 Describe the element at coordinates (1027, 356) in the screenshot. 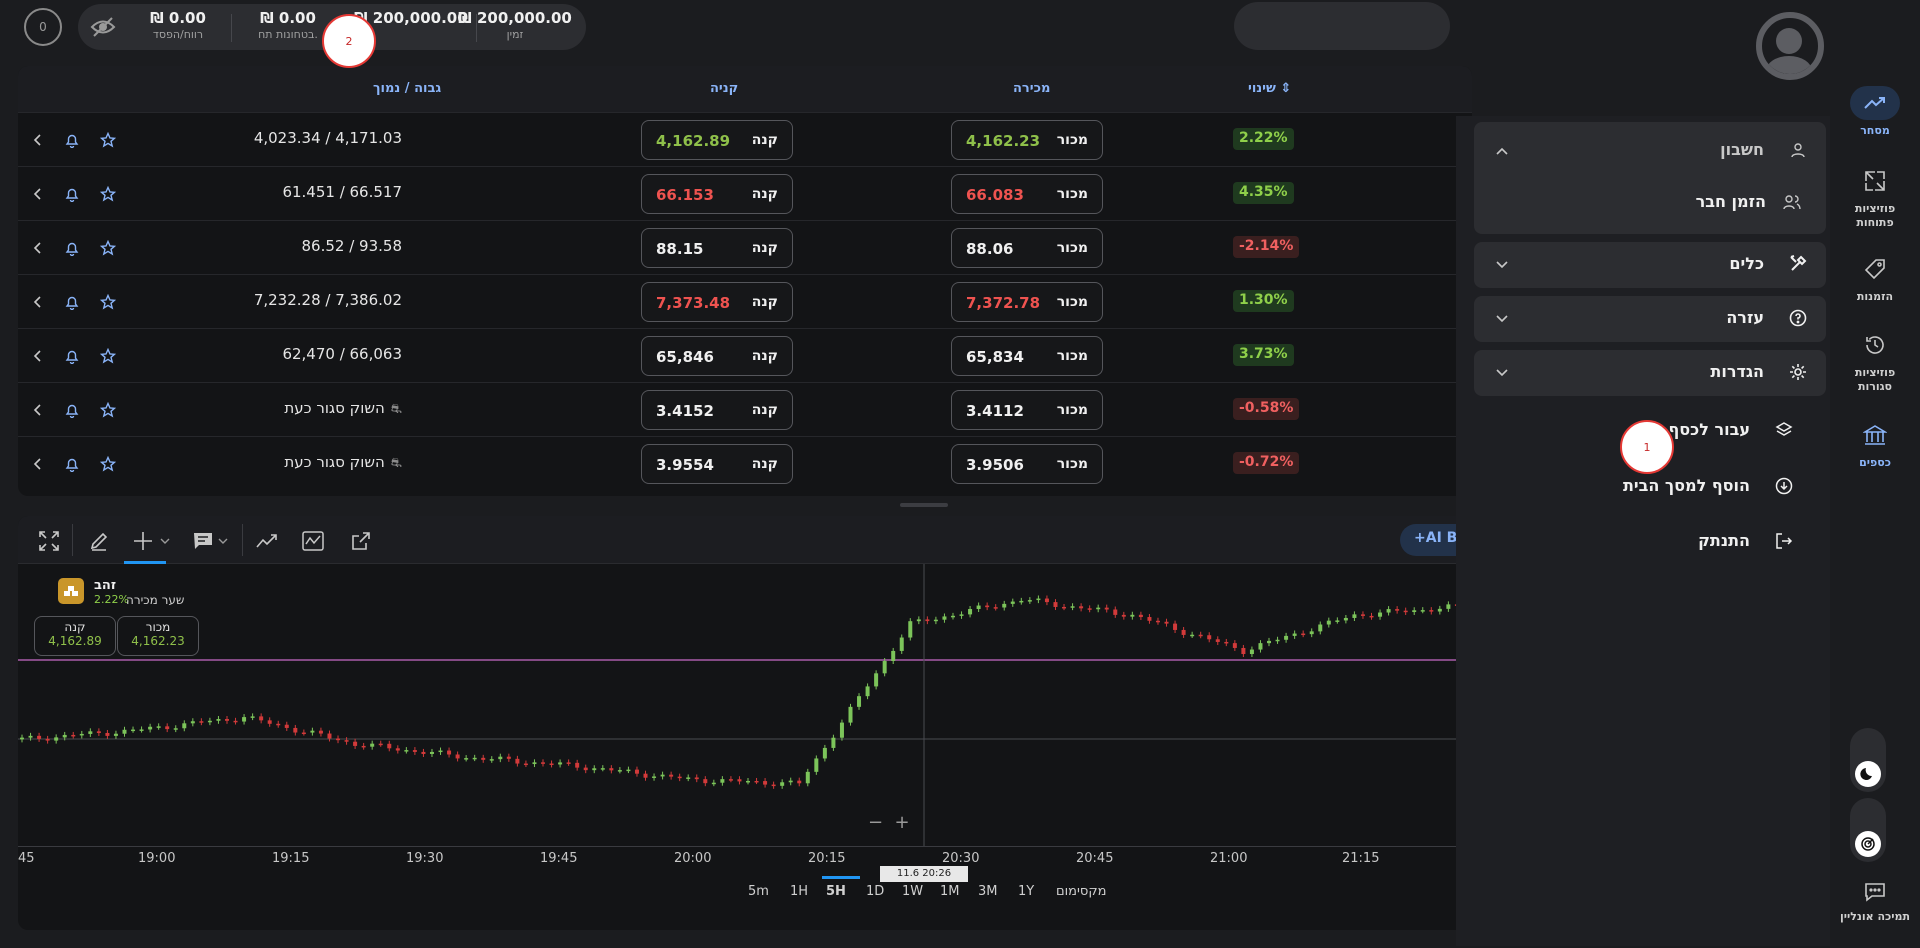

I see `sell-button: 65,834 מכור` at that location.